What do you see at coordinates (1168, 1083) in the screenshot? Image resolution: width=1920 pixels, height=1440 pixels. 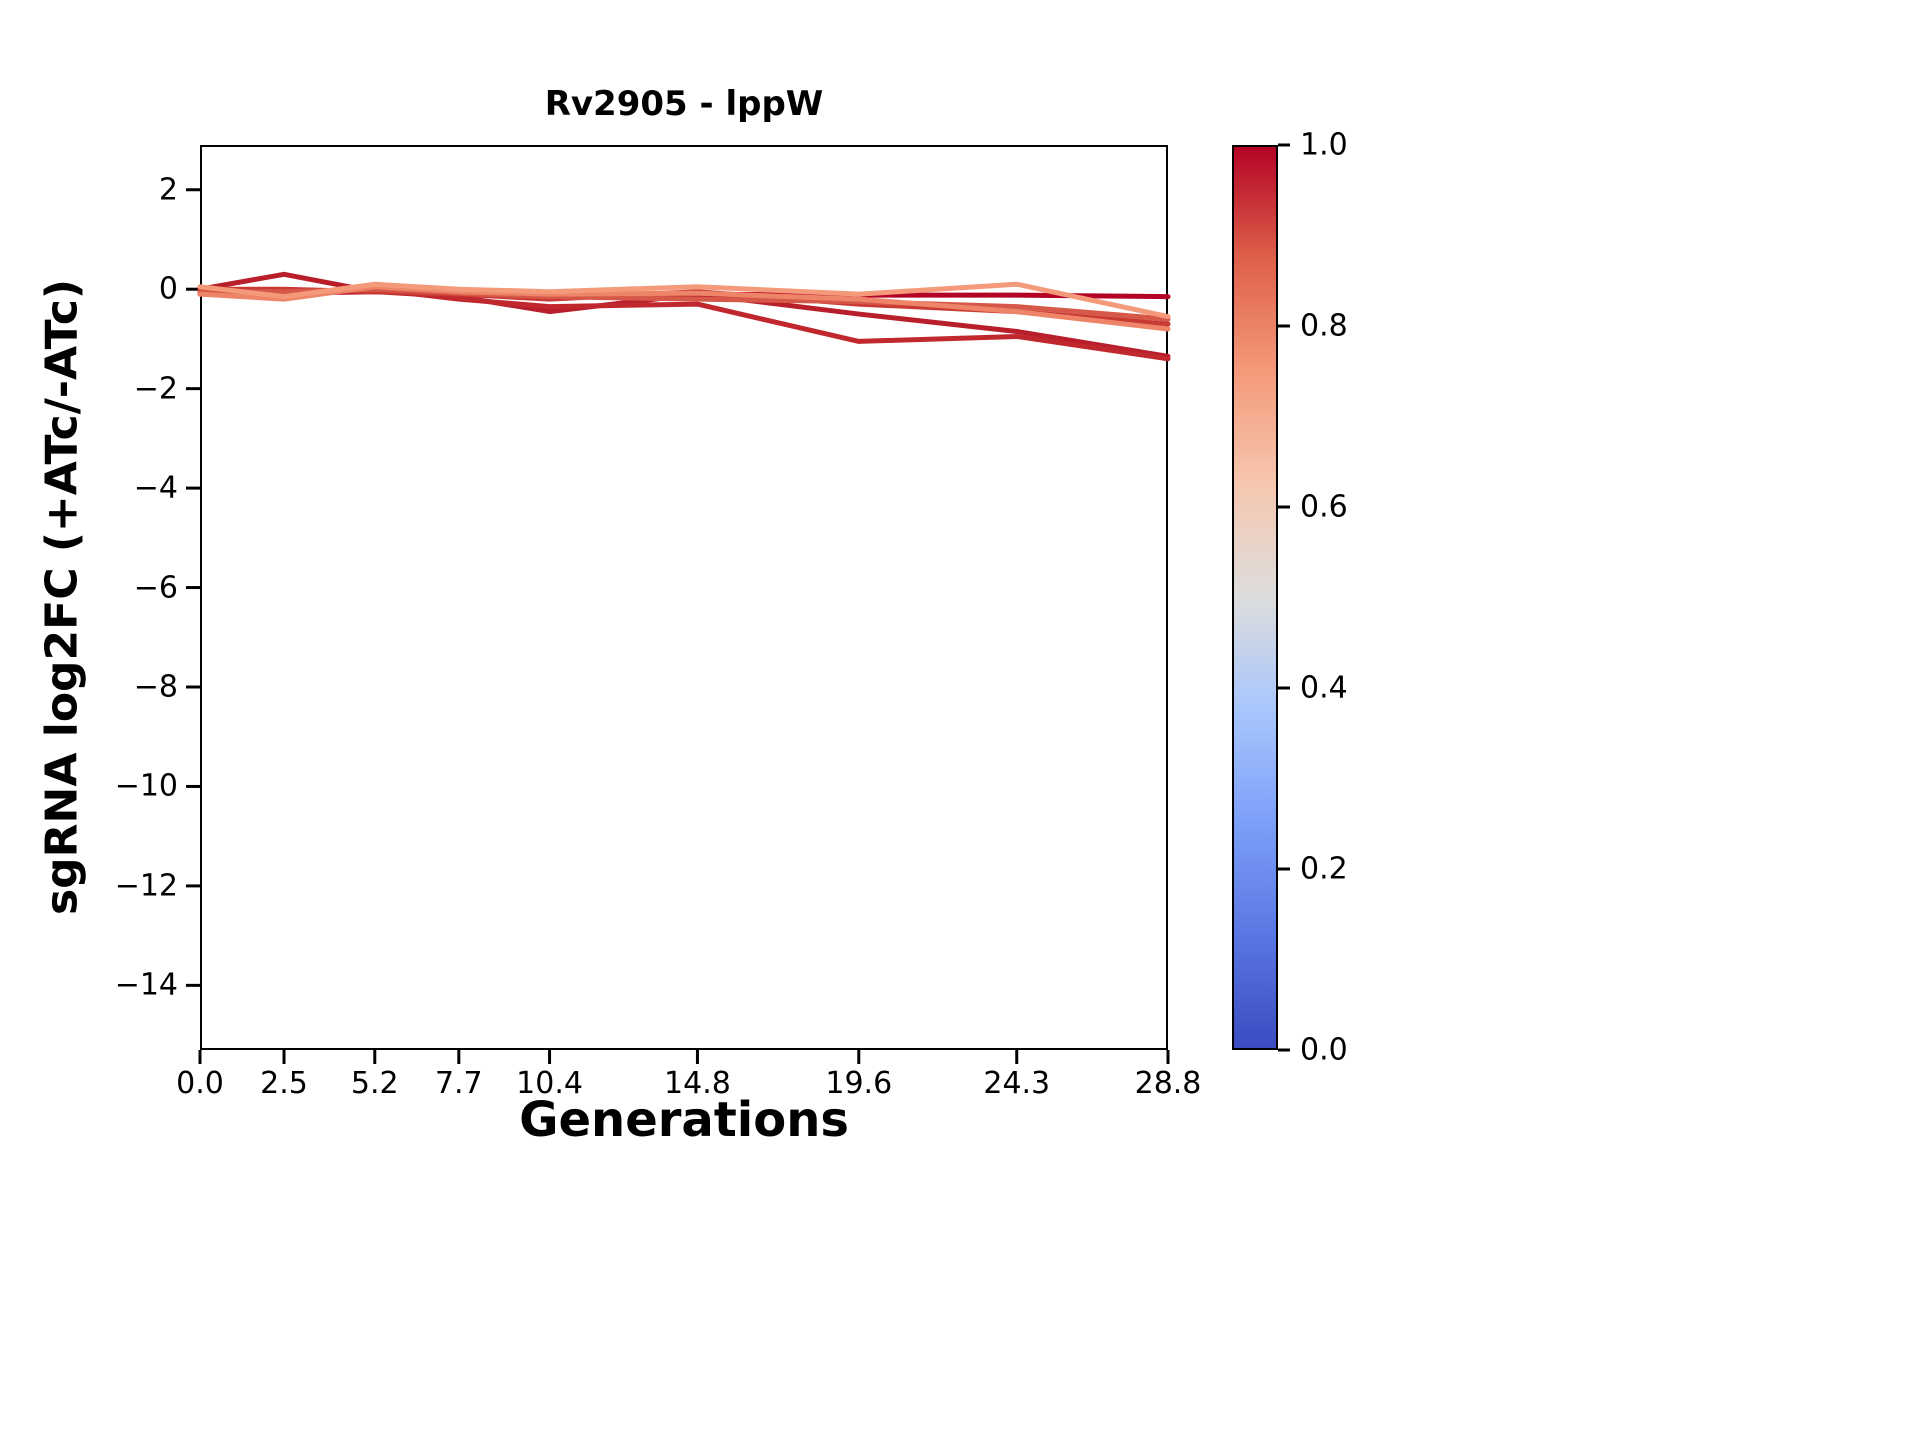 I see `x-tick-label: 28.8` at bounding box center [1168, 1083].